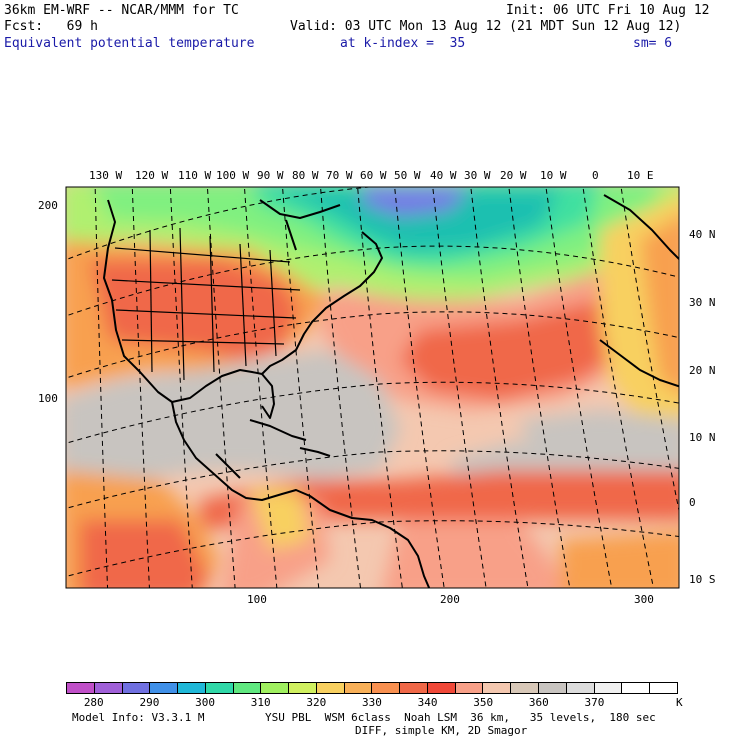 The height and width of the screenshot is (740, 740). What do you see at coordinates (305, 175) in the screenshot?
I see `lon-label: 80 W` at bounding box center [305, 175].